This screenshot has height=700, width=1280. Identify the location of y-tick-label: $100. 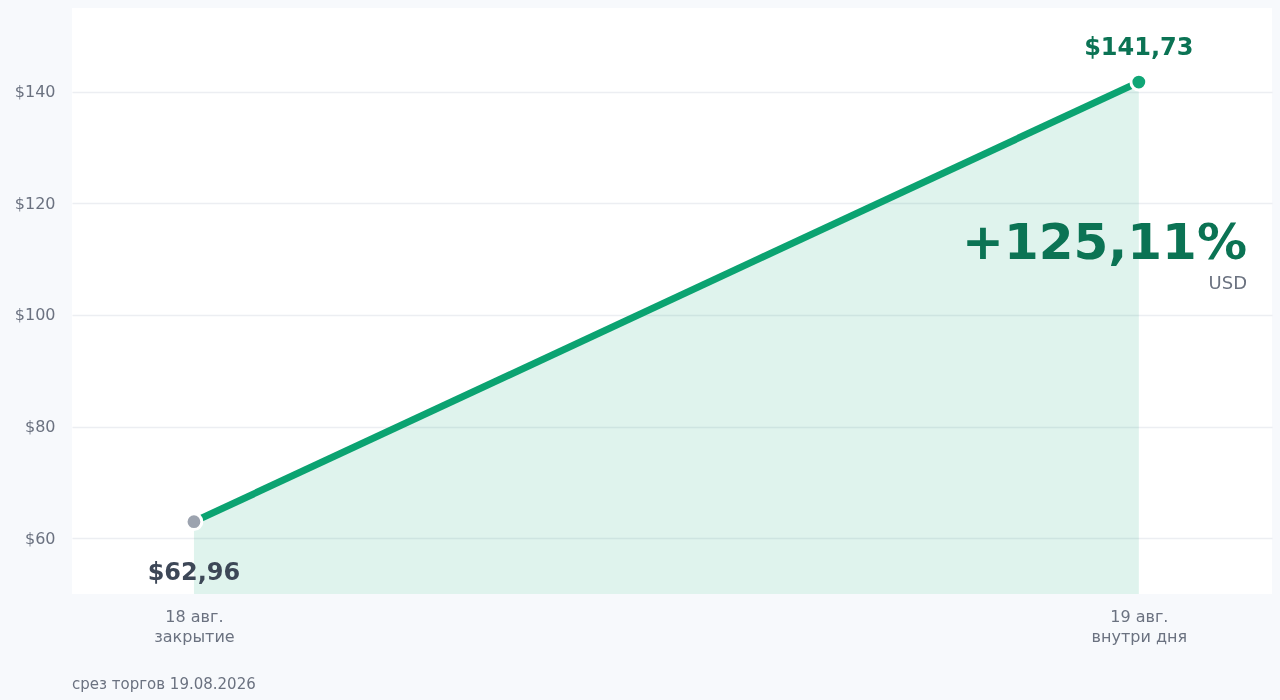
(35, 315).